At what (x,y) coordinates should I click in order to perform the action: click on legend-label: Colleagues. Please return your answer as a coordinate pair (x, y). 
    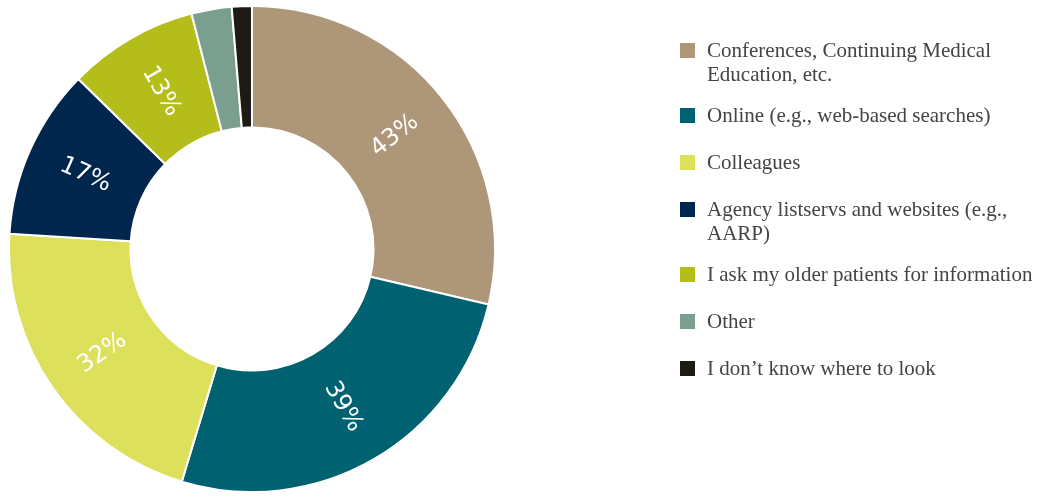
    Looking at the image, I should click on (754, 162).